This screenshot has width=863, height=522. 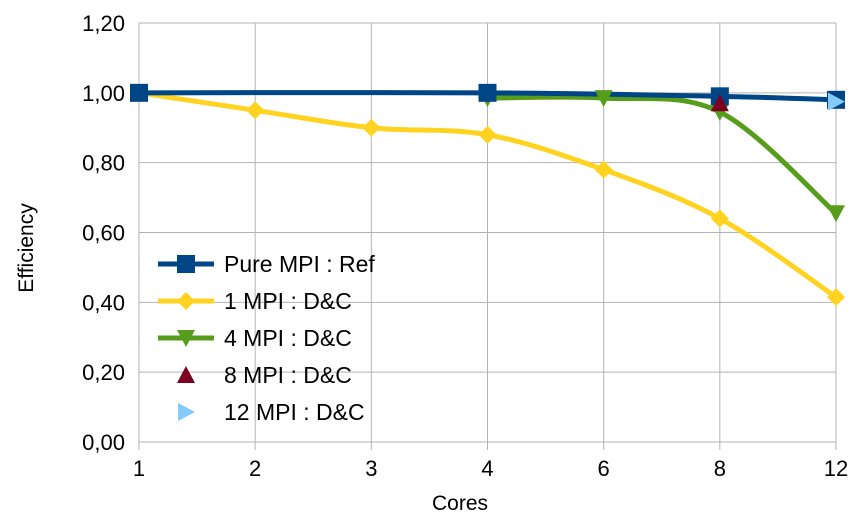 I want to click on x-tick-label: 6, so click(x=604, y=468).